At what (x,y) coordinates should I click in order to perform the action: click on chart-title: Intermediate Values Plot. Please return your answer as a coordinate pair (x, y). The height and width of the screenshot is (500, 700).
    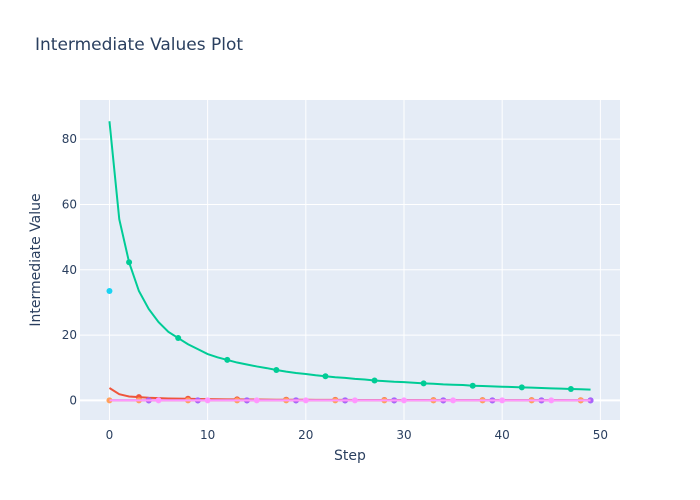
    Looking at the image, I should click on (139, 45).